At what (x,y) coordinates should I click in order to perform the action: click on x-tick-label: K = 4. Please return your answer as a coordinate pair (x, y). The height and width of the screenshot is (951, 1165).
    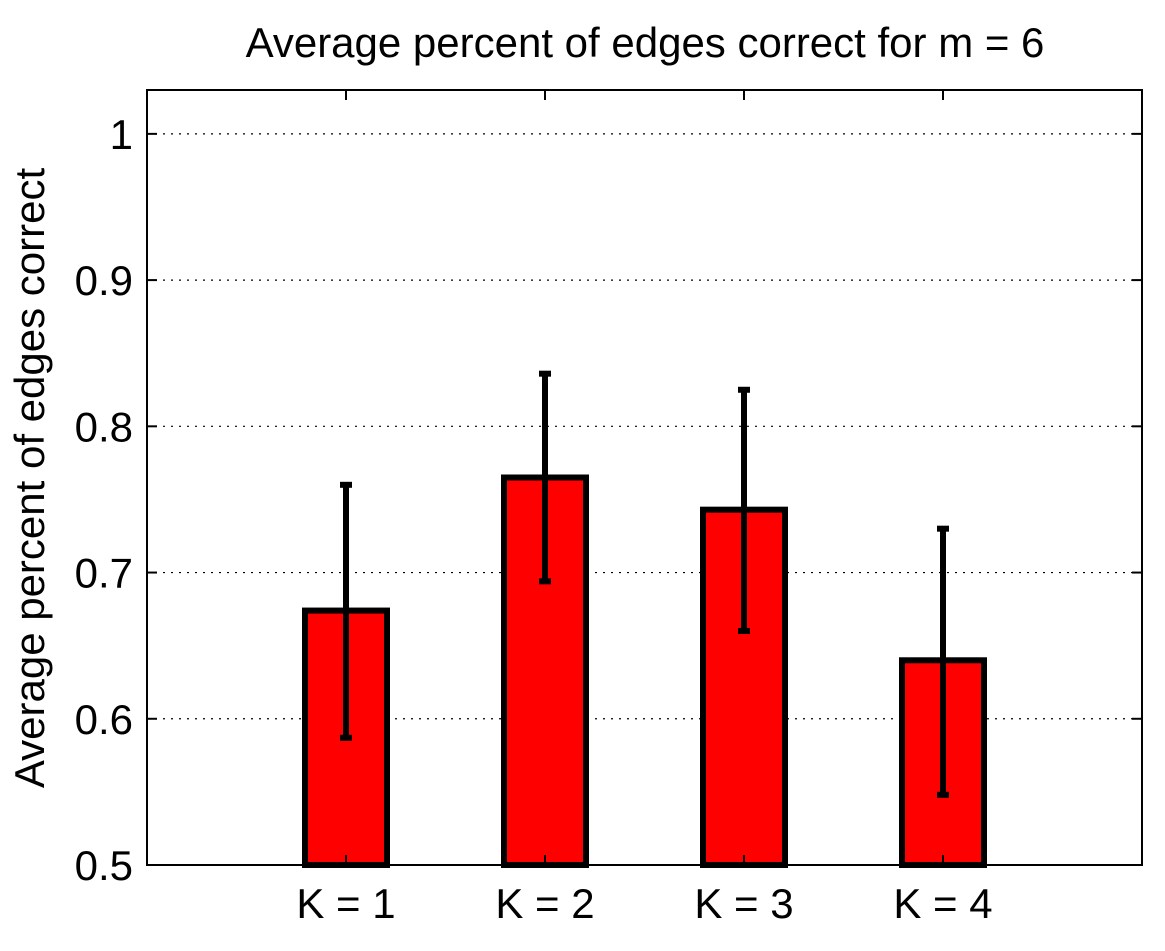
    Looking at the image, I should click on (942, 903).